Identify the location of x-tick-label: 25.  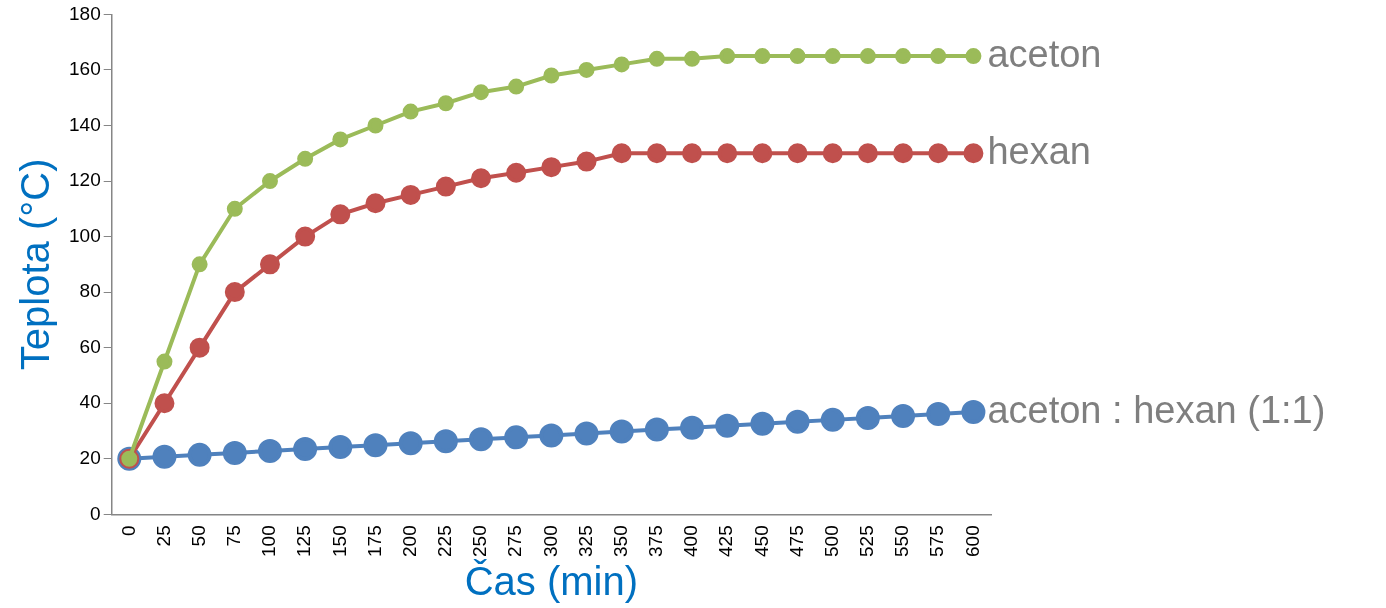
(163, 536).